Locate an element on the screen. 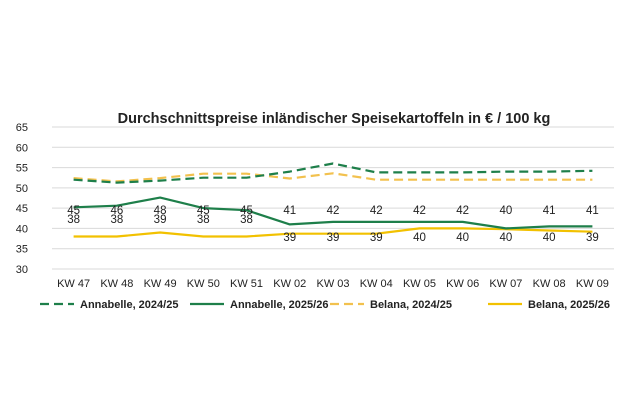 The image size is (626, 417). x-tick-label: KW 02 is located at coordinates (289, 284).